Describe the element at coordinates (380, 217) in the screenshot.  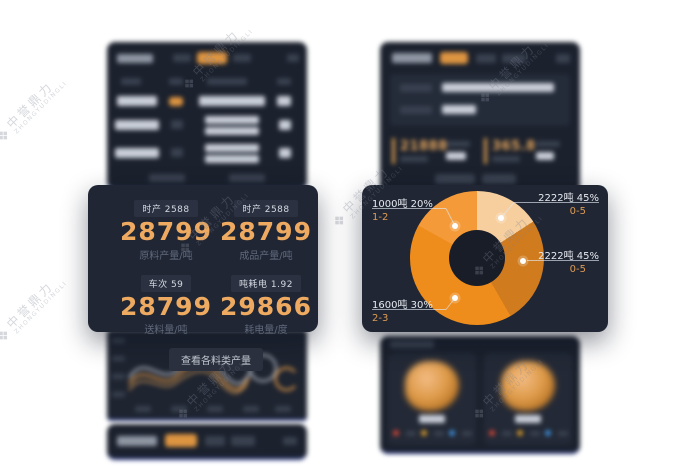
I see `callout-top-left-range: 1-2` at that location.